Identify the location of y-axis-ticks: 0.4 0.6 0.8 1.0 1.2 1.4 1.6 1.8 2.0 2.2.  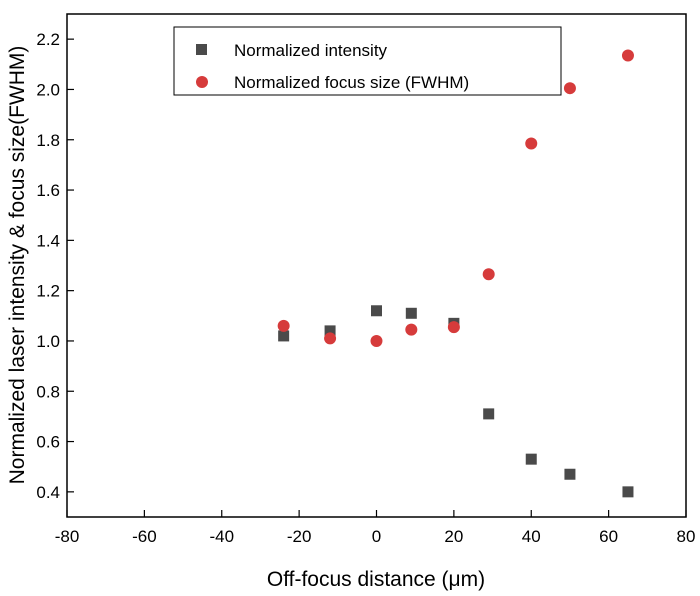
(55, 266).